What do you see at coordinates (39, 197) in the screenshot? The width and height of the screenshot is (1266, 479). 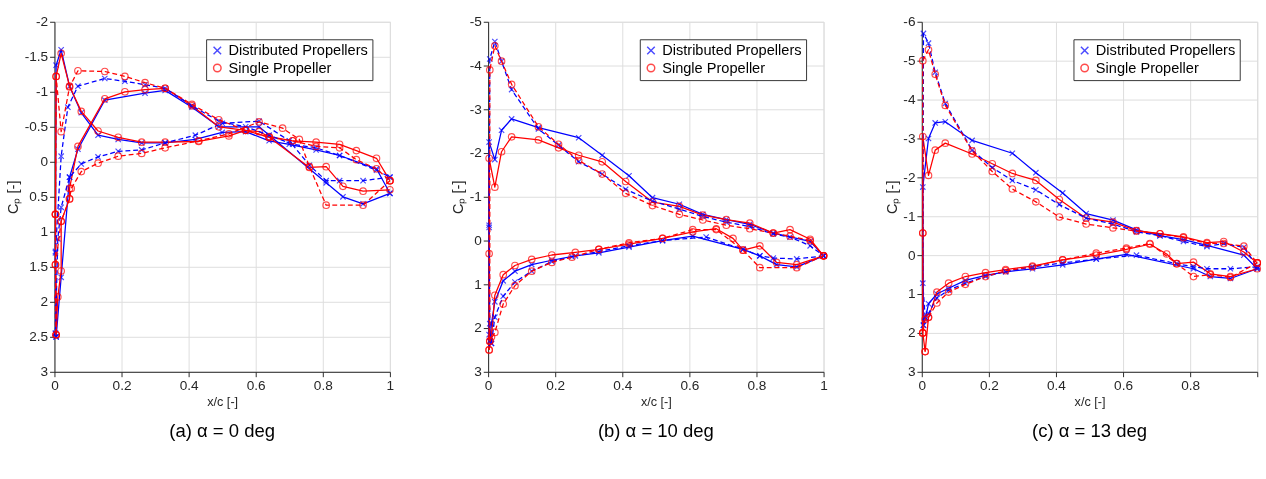 I see `y-tick-label: 0.5` at bounding box center [39, 197].